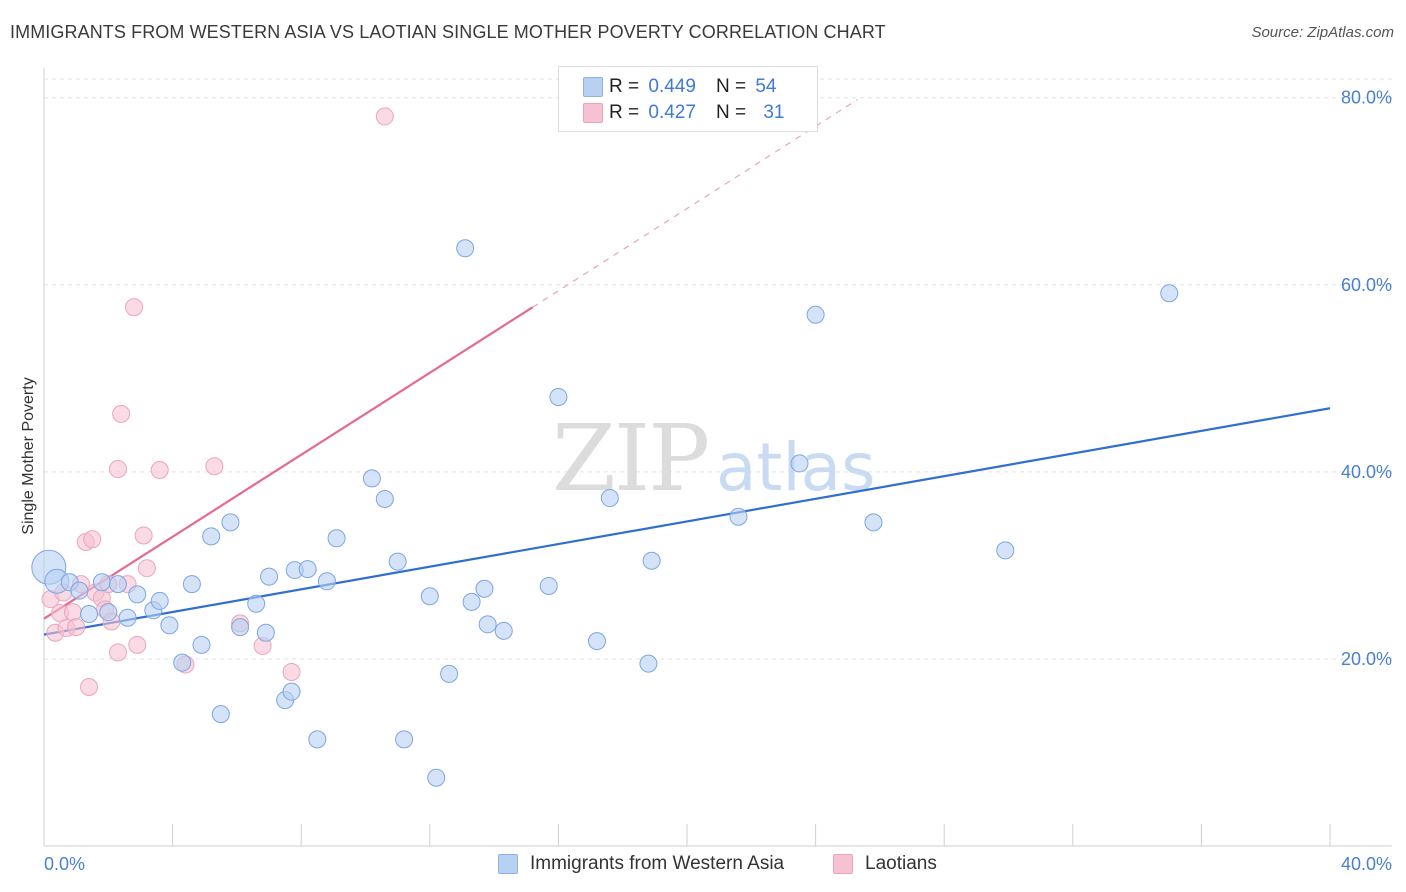 The height and width of the screenshot is (892, 1406). I want to click on series-legend-pink: Laotians, so click(885, 864).